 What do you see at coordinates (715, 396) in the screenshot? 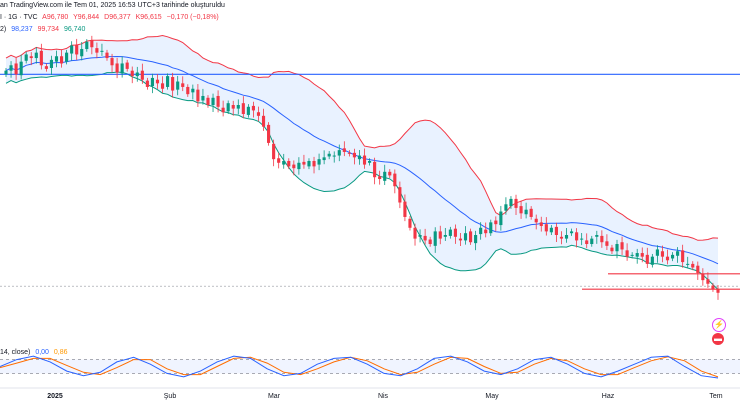
I see `x-tick-label: Tem` at bounding box center [715, 396].